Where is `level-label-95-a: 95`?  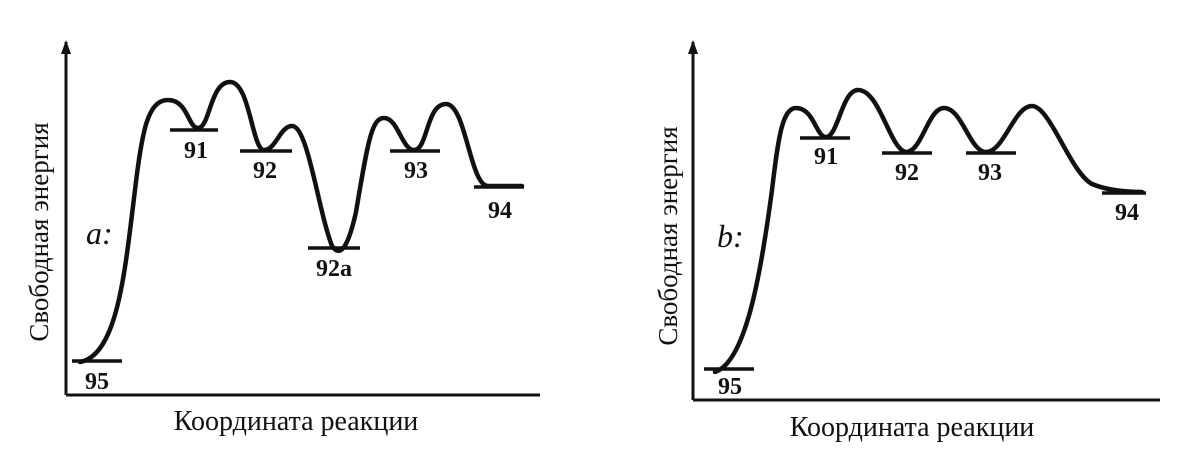 level-label-95-a: 95 is located at coordinates (97, 382).